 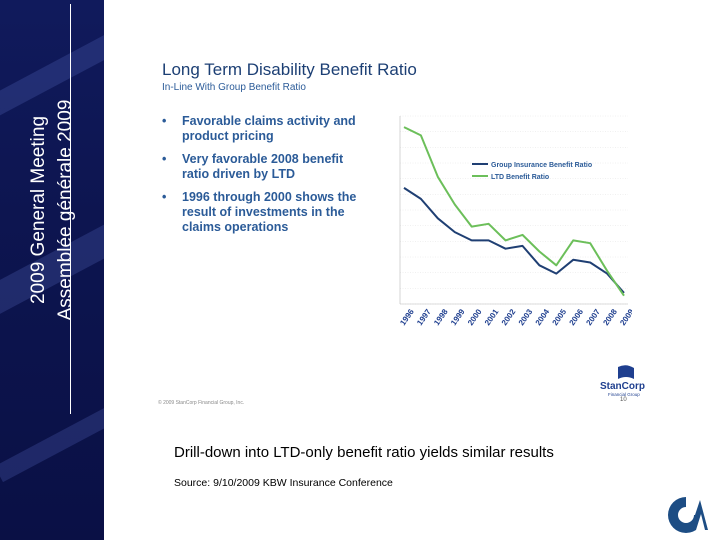 What do you see at coordinates (625, 317) in the screenshot?
I see `x-tick-label: 2009` at bounding box center [625, 317].